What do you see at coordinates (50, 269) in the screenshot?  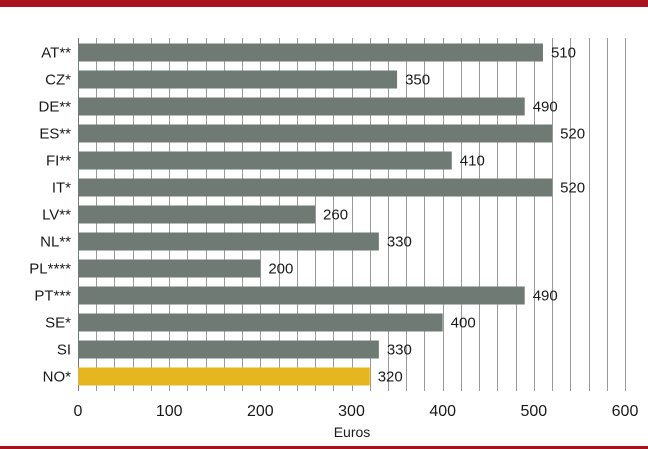 I see `category-label: PL****` at bounding box center [50, 269].